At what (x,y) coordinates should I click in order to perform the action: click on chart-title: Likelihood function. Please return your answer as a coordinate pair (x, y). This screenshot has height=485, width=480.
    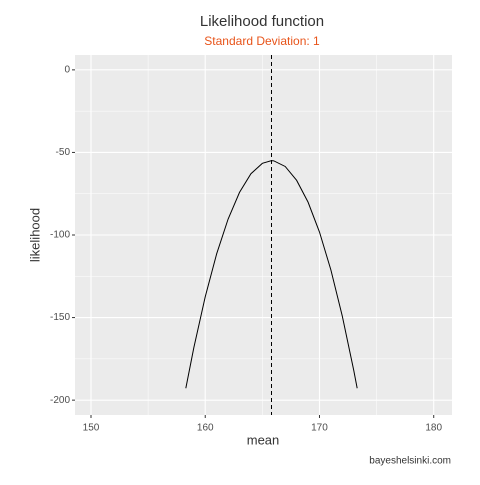
    Looking at the image, I should click on (262, 21).